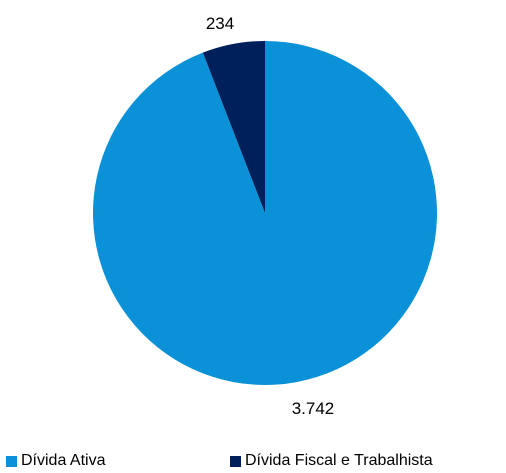 The image size is (506, 473). Describe the element at coordinates (63, 460) in the screenshot. I see `legend-label-divida-ativa: Dívida Ativa` at that location.